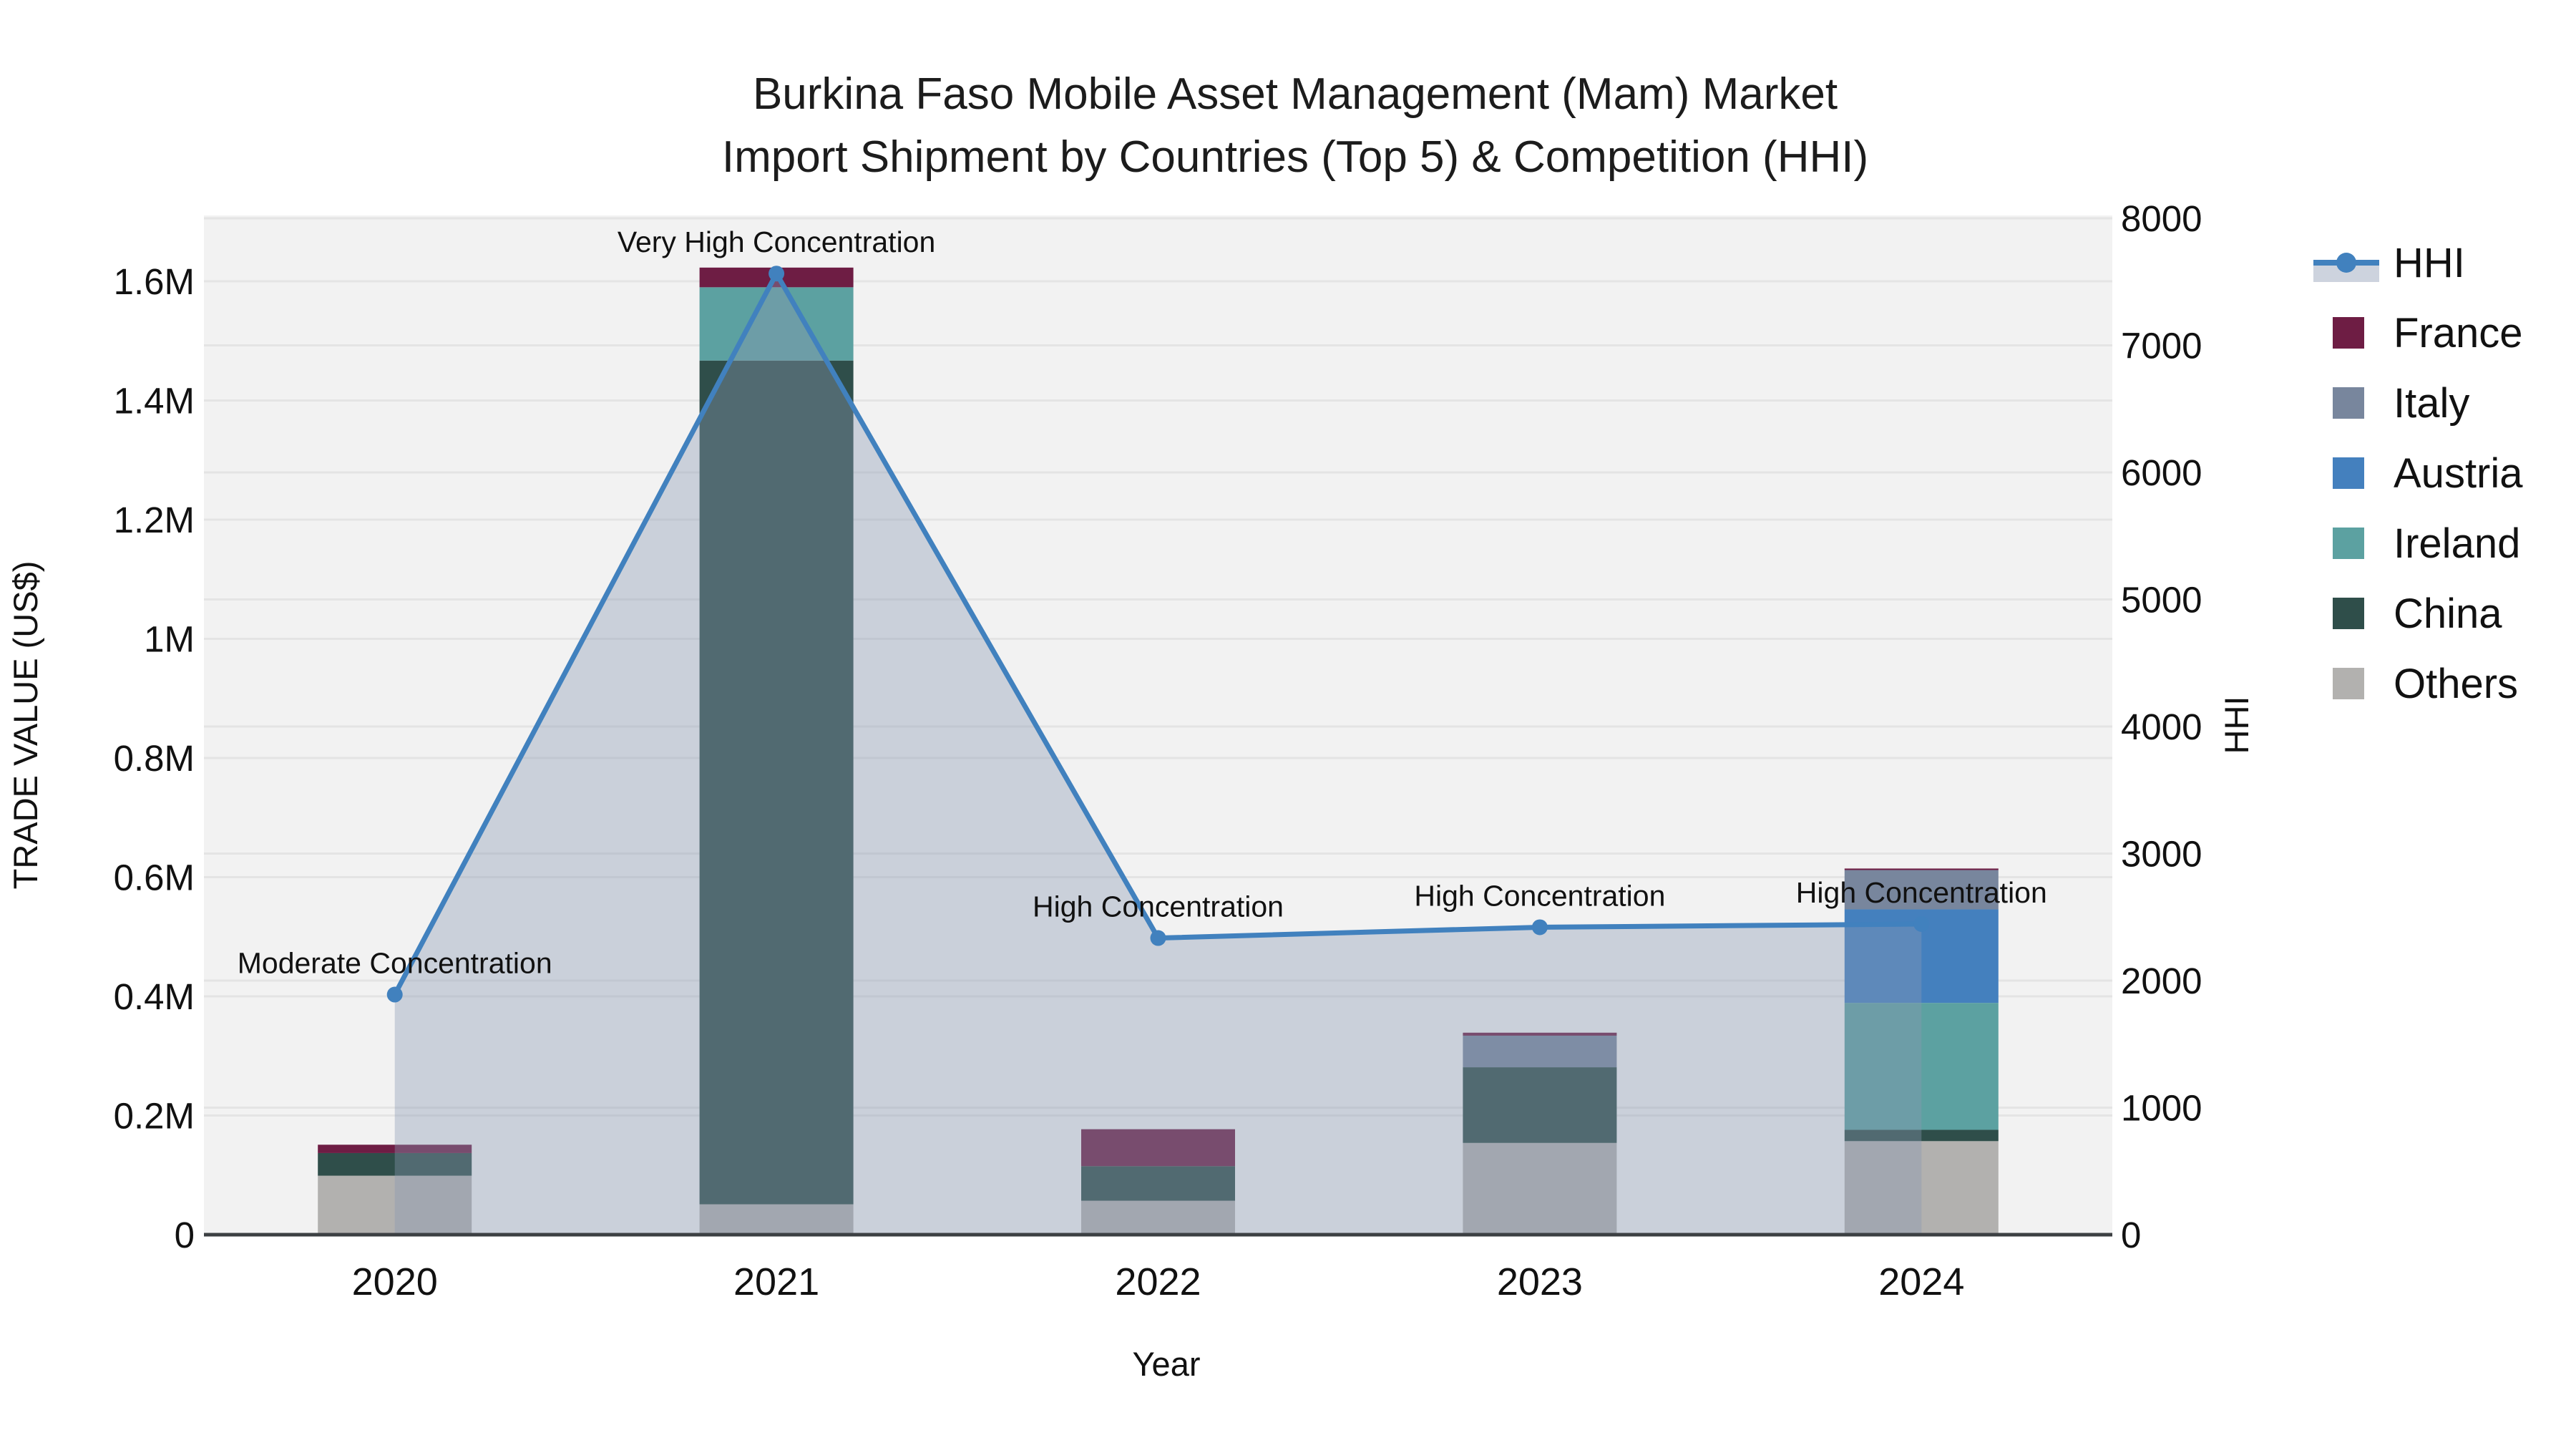 The image size is (2576, 1453). I want to click on legend-swatch-italy, so click(2348, 403).